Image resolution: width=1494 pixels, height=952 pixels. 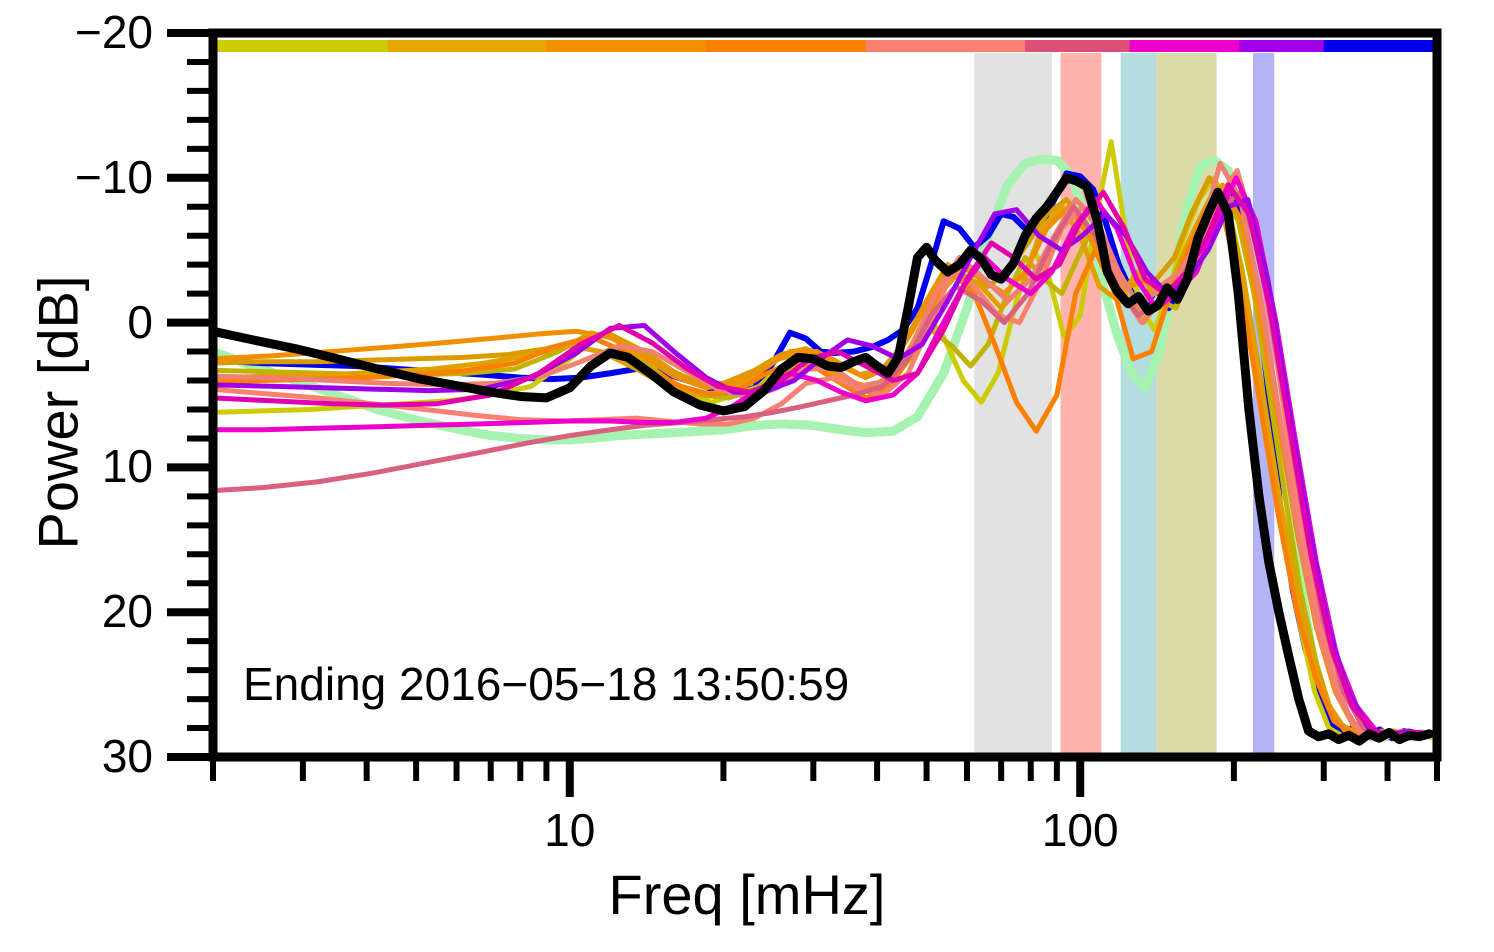 What do you see at coordinates (1080, 830) in the screenshot?
I see `x-tick-label: 100` at bounding box center [1080, 830].